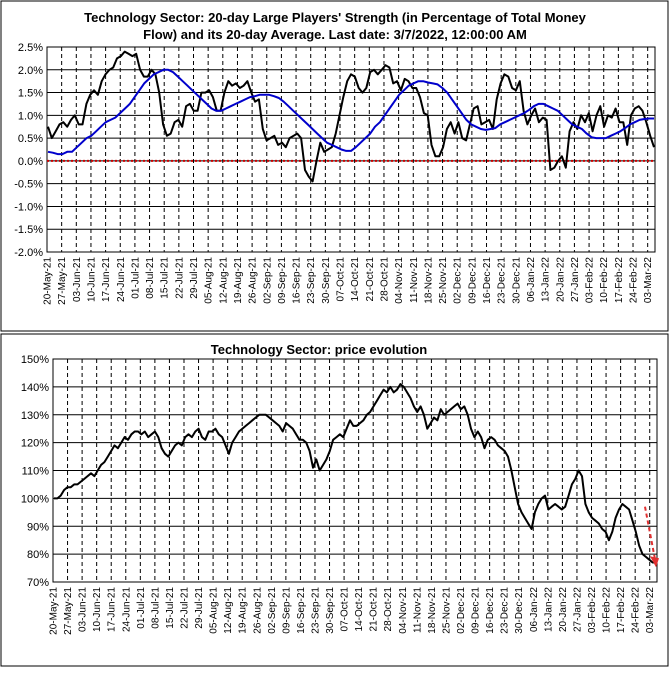 The height and width of the screenshot is (673, 670). I want to click on x-date-label: 16-Dec-21, so click(490, 610).